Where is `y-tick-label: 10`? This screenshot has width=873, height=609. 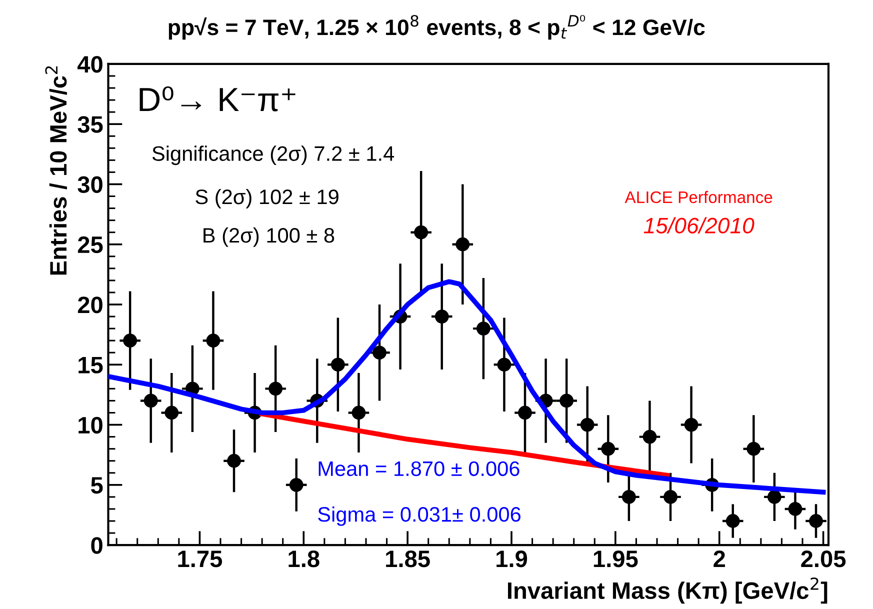
y-tick-label: 10 is located at coordinates (90, 425).